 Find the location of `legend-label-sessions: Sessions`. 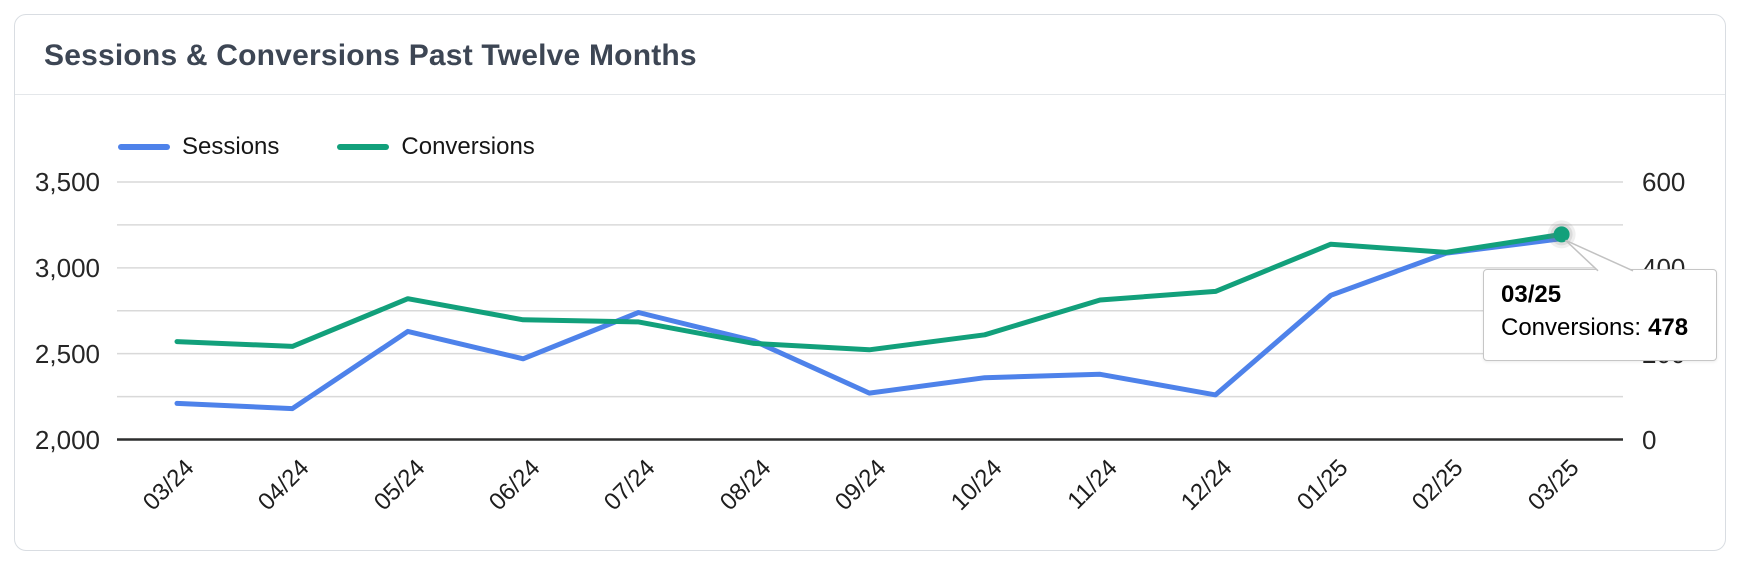

legend-label-sessions: Sessions is located at coordinates (231, 146).